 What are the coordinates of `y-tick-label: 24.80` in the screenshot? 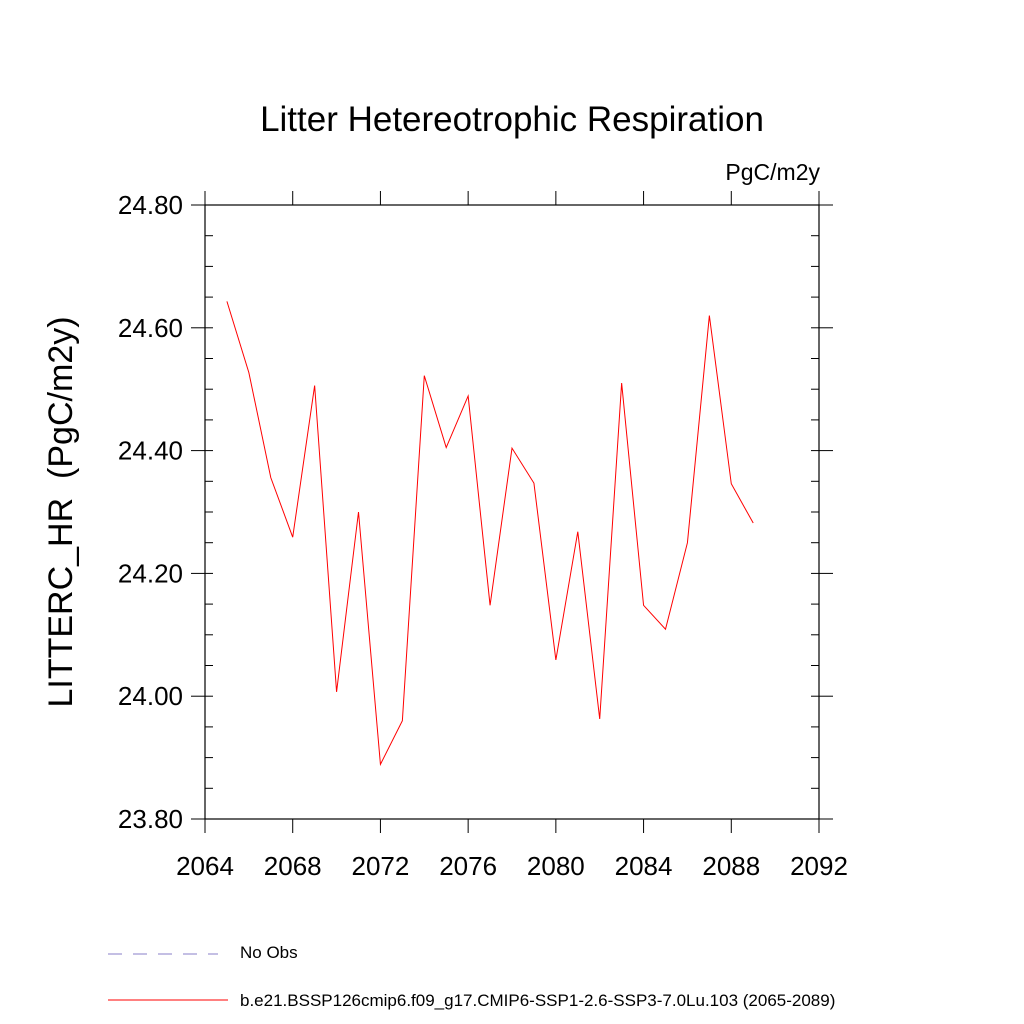 It's located at (150, 205).